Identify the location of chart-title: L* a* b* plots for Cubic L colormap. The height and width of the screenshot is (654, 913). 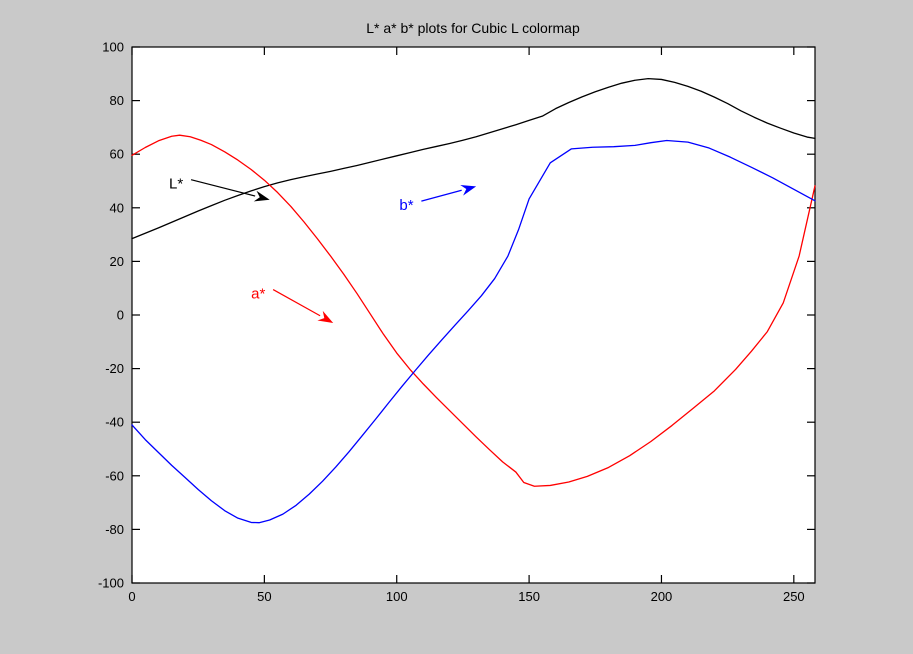
(473, 28).